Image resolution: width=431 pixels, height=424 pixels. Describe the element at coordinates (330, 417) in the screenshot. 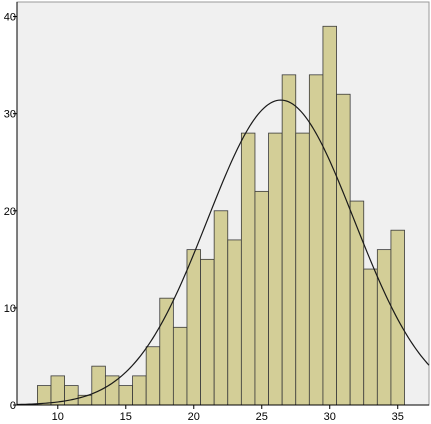

I see `x-tick-label-30: 30` at that location.